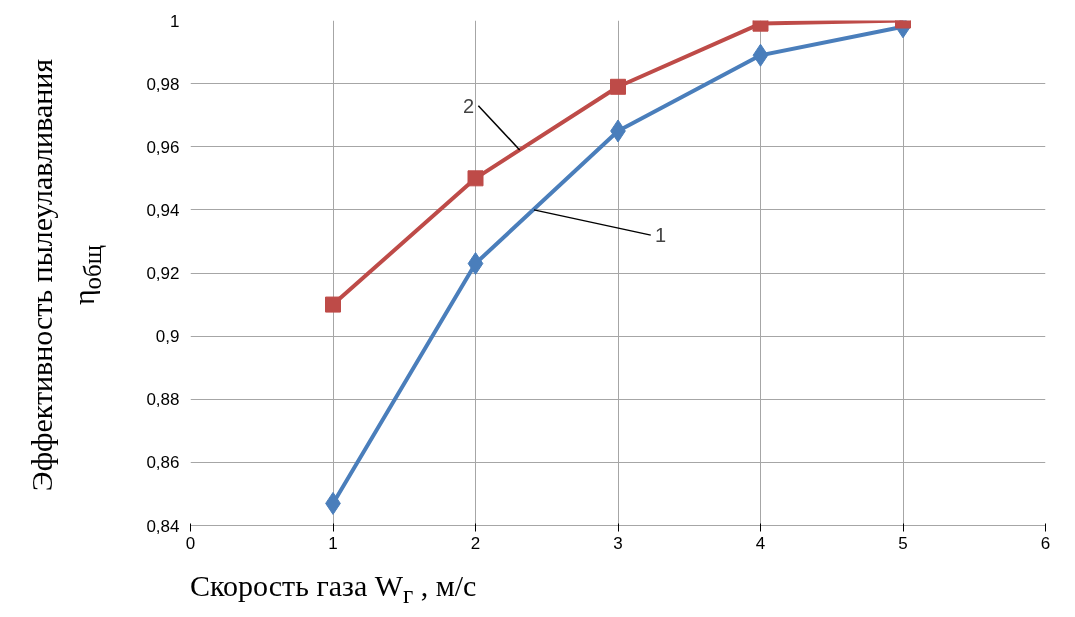 Image resolution: width=1075 pixels, height=617 pixels. Describe the element at coordinates (163, 84) in the screenshot. I see `y-tick-label: 0,98` at that location.